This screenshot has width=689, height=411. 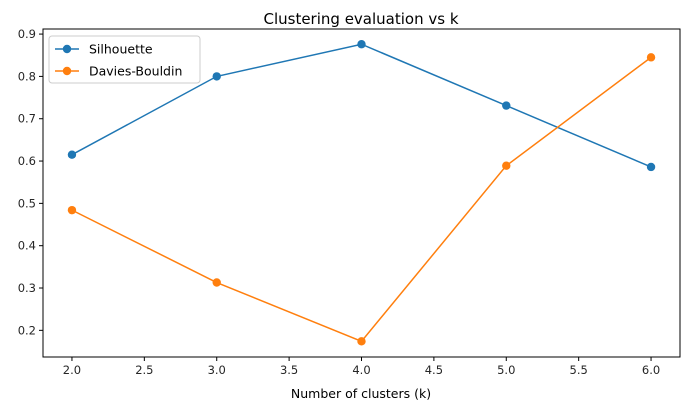 What do you see at coordinates (579, 370) in the screenshot?
I see `x-tick-label: 5.5` at bounding box center [579, 370].